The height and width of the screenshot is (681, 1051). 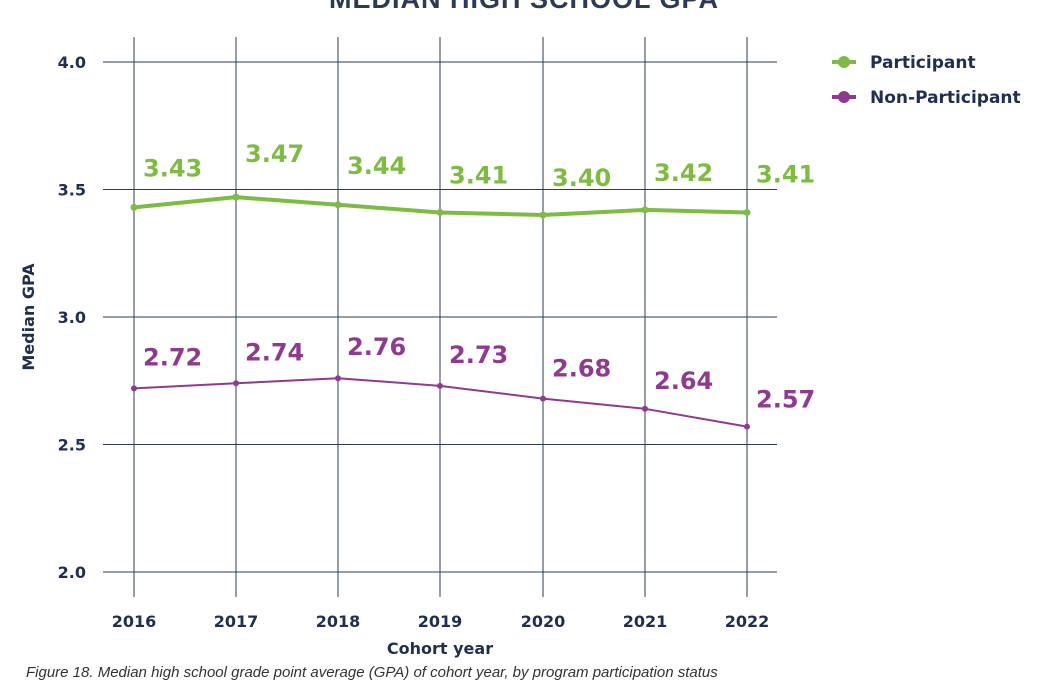 I want to click on y-tick-label: 3.0, so click(x=72, y=317).